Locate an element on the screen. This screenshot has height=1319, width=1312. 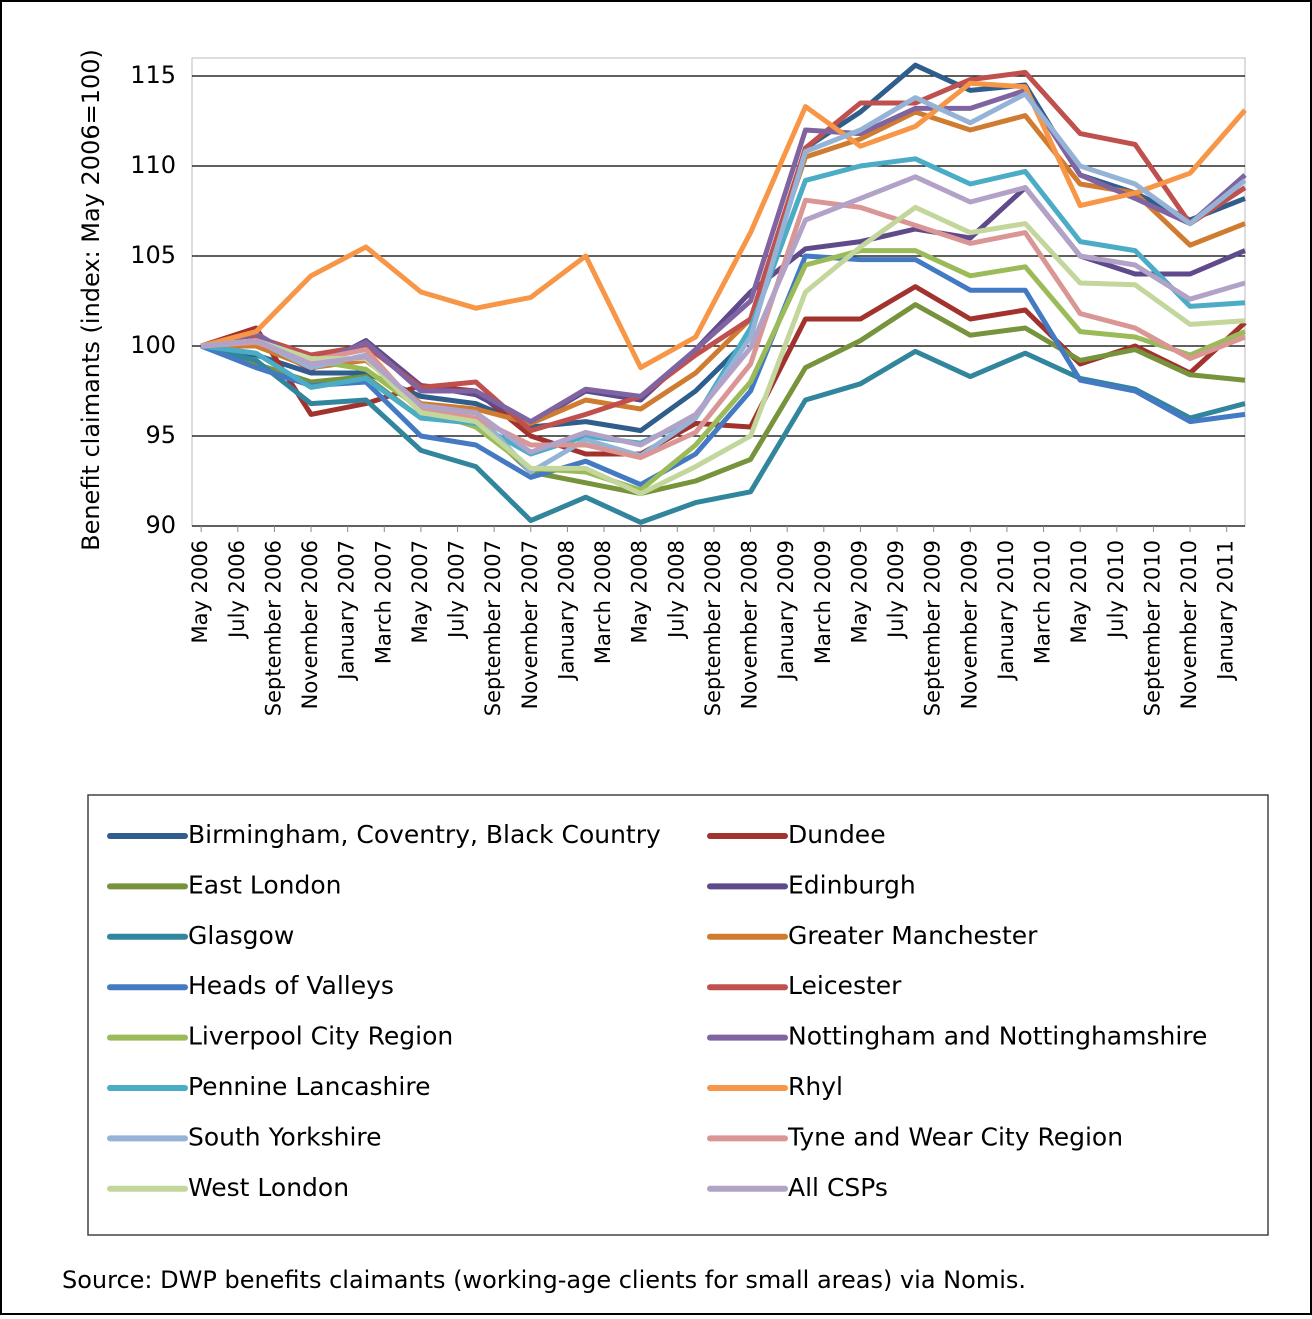
y-tick-label: 115 is located at coordinates (153, 75).